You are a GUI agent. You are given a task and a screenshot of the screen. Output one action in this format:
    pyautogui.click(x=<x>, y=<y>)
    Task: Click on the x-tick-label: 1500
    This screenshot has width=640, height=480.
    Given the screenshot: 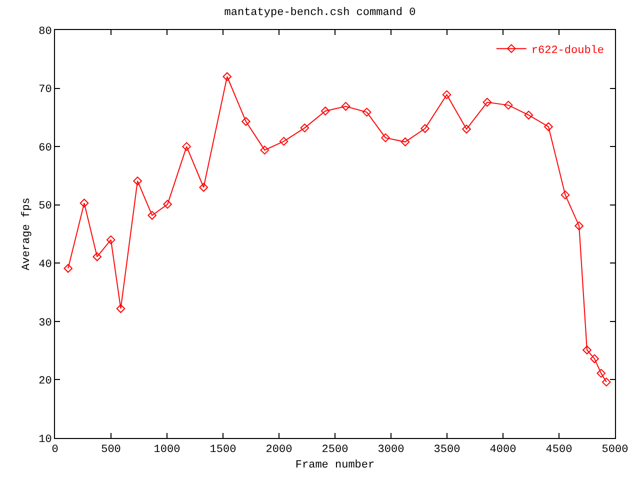 What is the action you would take?
    pyautogui.click(x=223, y=450)
    